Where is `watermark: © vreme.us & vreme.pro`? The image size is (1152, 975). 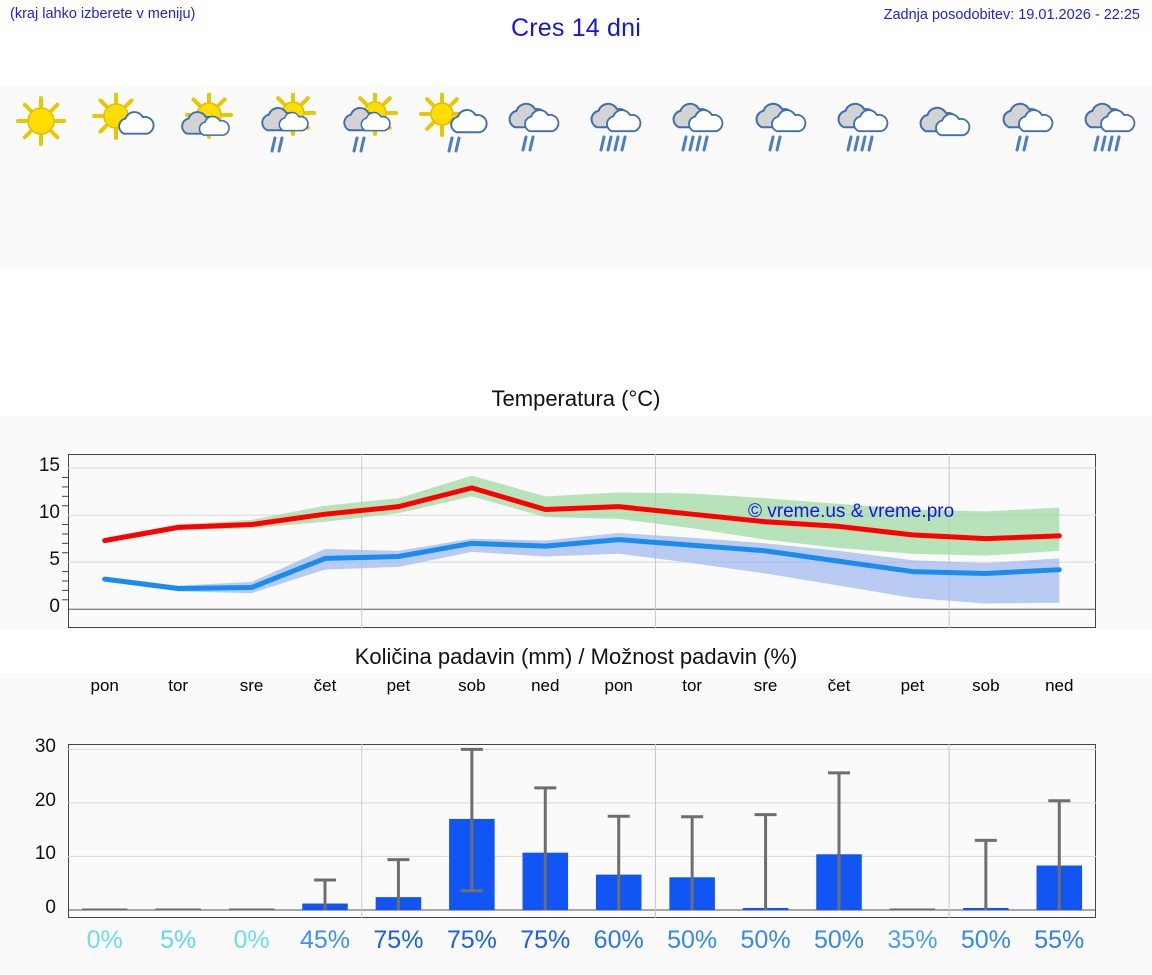 watermark: © vreme.us & vreme.pro is located at coordinates (851, 511).